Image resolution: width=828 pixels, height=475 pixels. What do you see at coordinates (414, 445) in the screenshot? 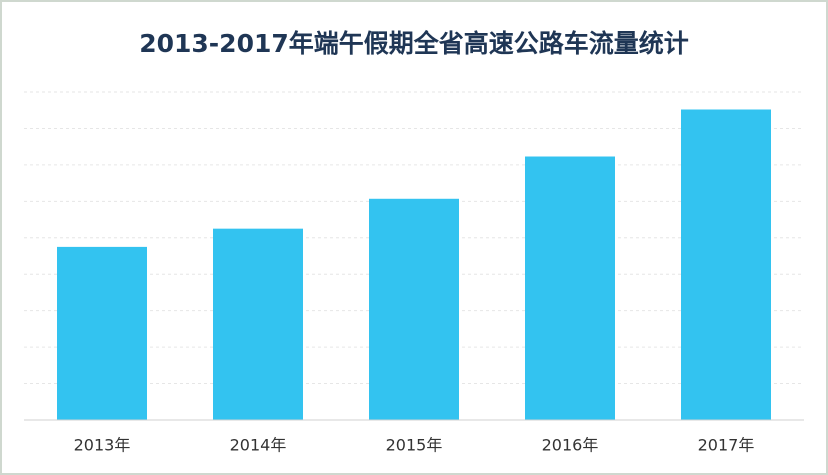
I see `x-tick-label: 2015年` at bounding box center [414, 445].